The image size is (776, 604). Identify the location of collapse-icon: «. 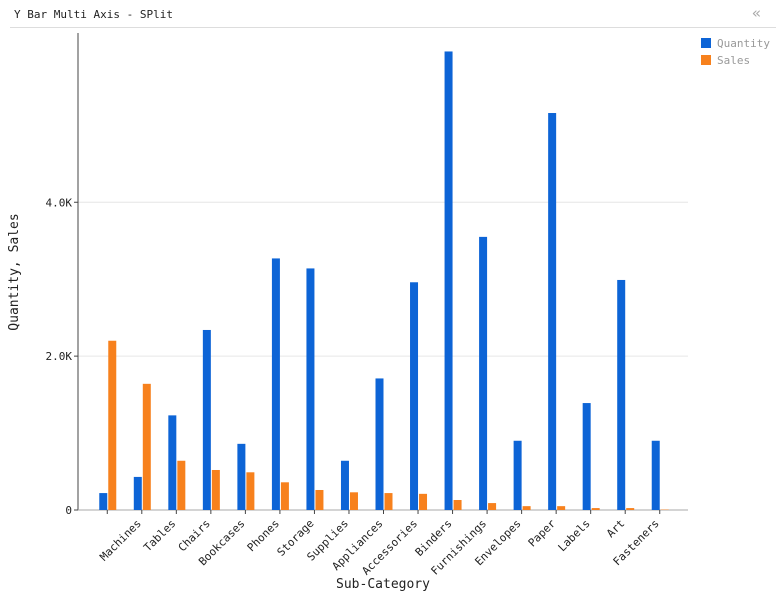
(756, 13).